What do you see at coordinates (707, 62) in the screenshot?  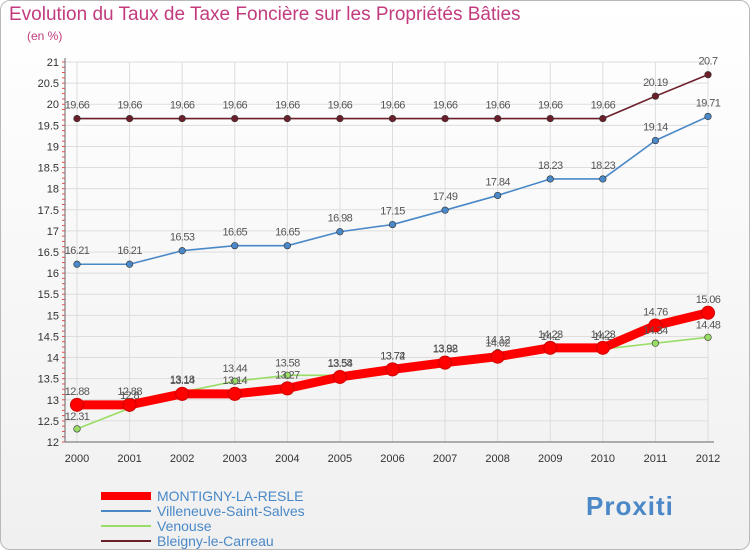 I see `data-label-bleigny-le-carreau: 20.7` at bounding box center [707, 62].